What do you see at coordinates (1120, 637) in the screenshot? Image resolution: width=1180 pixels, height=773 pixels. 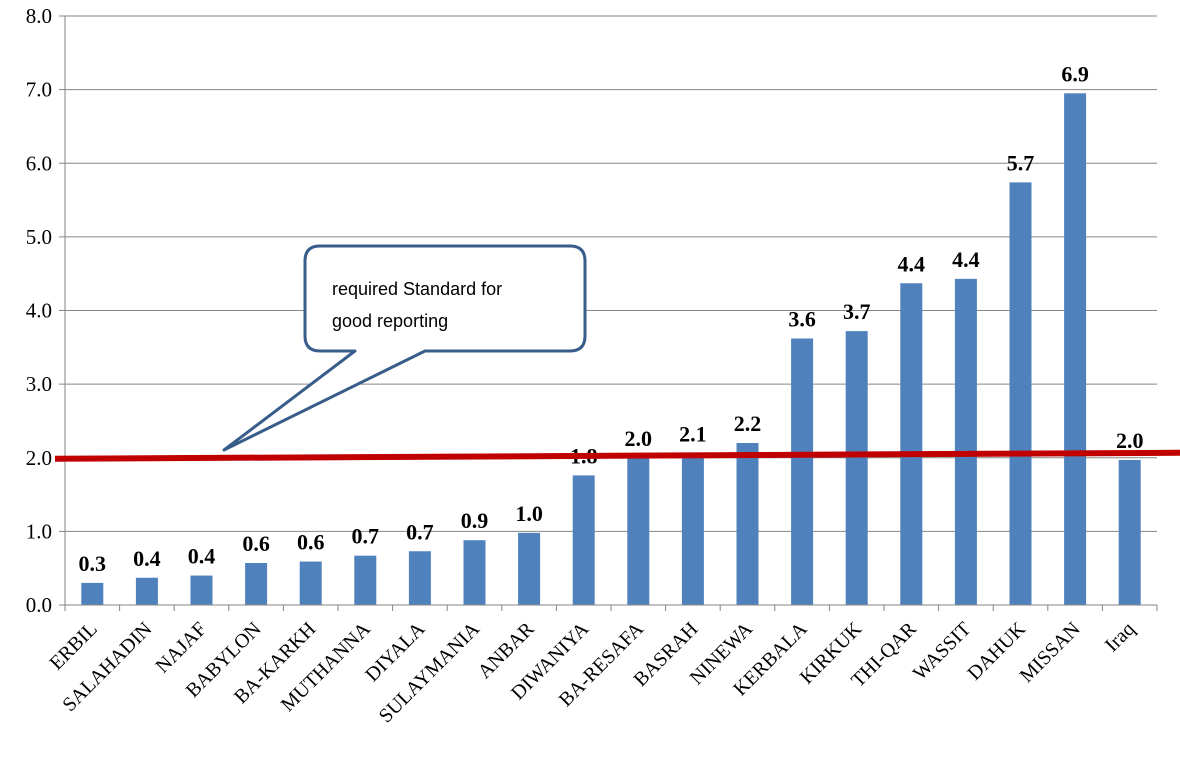 I see `x-tick-label: Iraq` at bounding box center [1120, 637].